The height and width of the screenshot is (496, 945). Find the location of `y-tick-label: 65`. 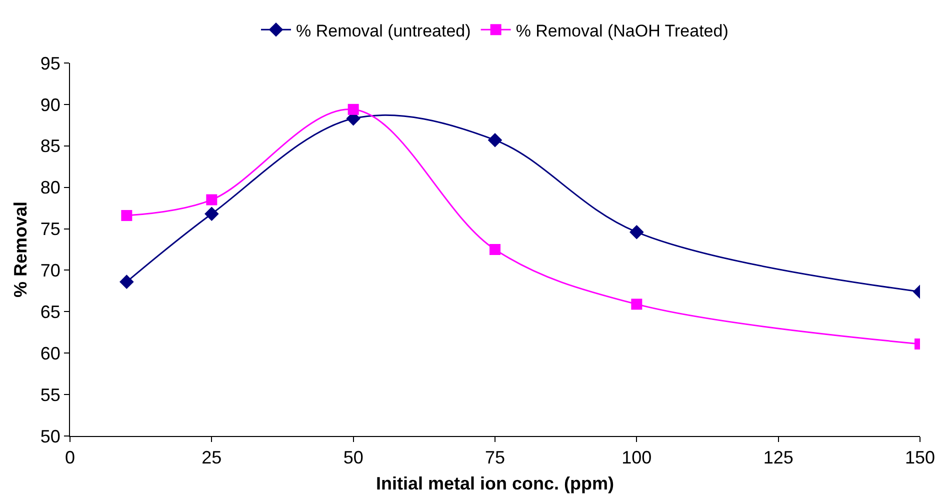

y-tick-label: 65 is located at coordinates (50, 312).